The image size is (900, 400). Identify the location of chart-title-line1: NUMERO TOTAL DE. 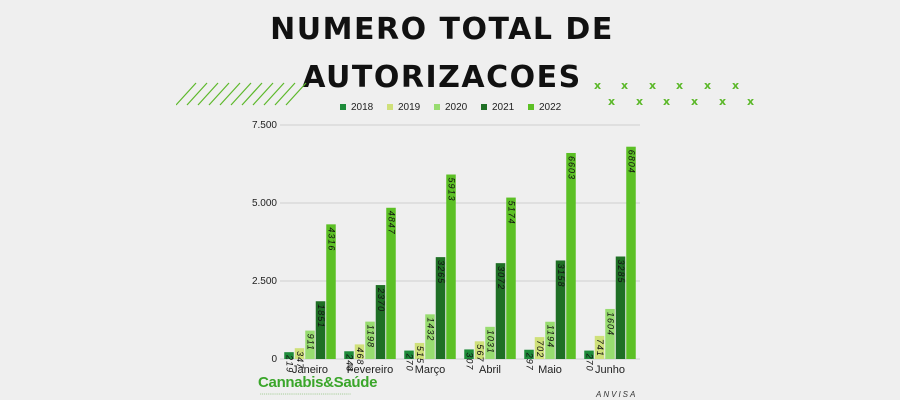
(442, 29).